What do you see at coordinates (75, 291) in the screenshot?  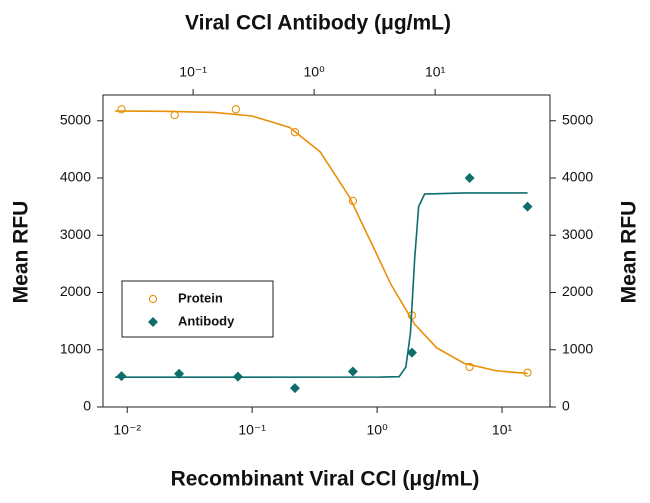 I see `y-tick-label: 2000` at bounding box center [75, 291].